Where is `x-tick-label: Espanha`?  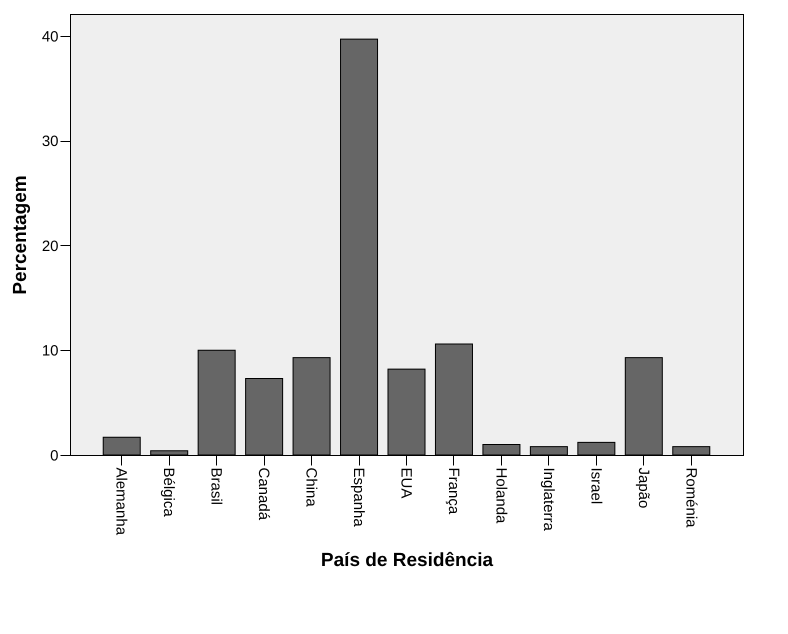
x-tick-label: Espanha is located at coordinates (359, 498).